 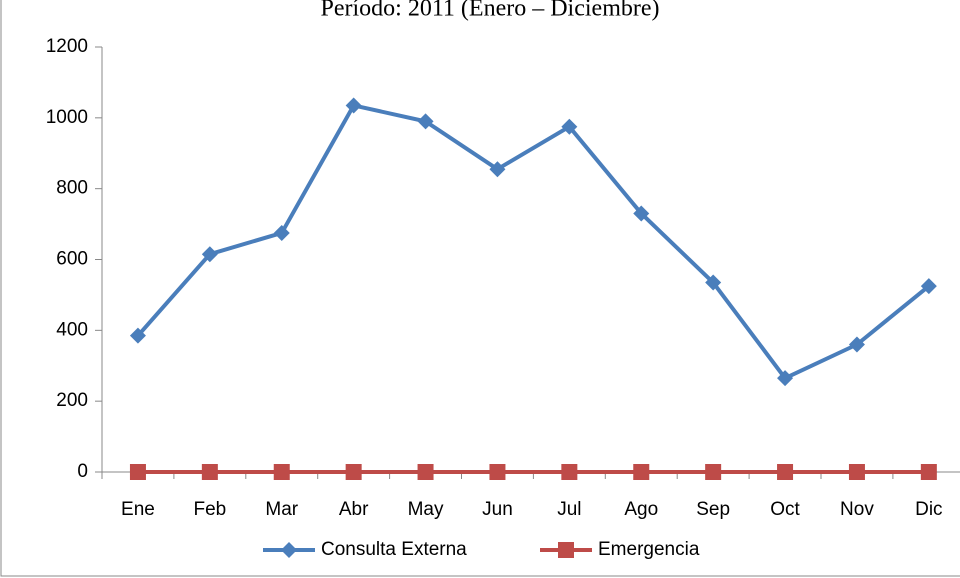 I want to click on x-tick-label: Mar, so click(x=281, y=509).